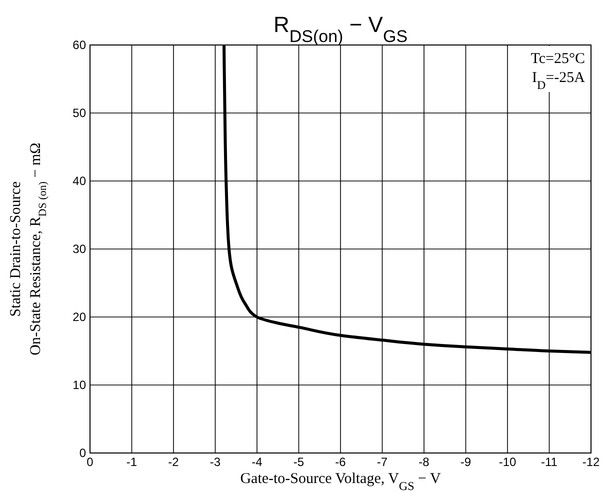 This screenshot has width=612, height=493. What do you see at coordinates (549, 462) in the screenshot?
I see `x-tick-label: -11` at bounding box center [549, 462].